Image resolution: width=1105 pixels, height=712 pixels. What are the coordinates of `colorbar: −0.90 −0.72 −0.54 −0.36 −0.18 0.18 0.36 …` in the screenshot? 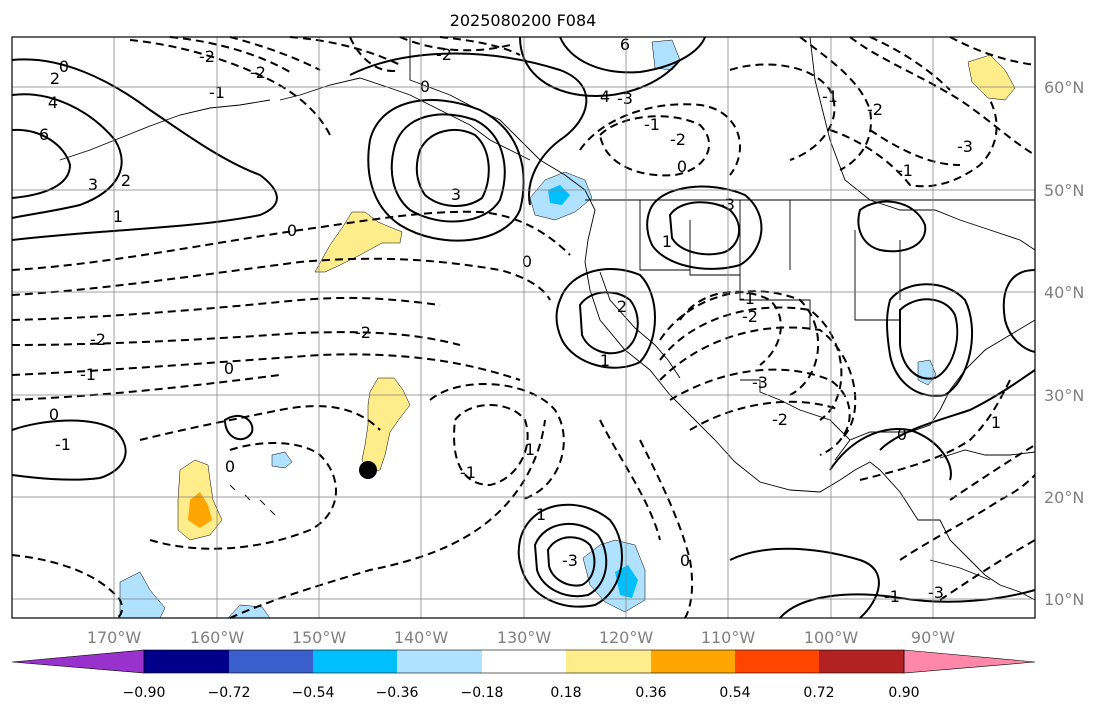 It's located at (523, 675).